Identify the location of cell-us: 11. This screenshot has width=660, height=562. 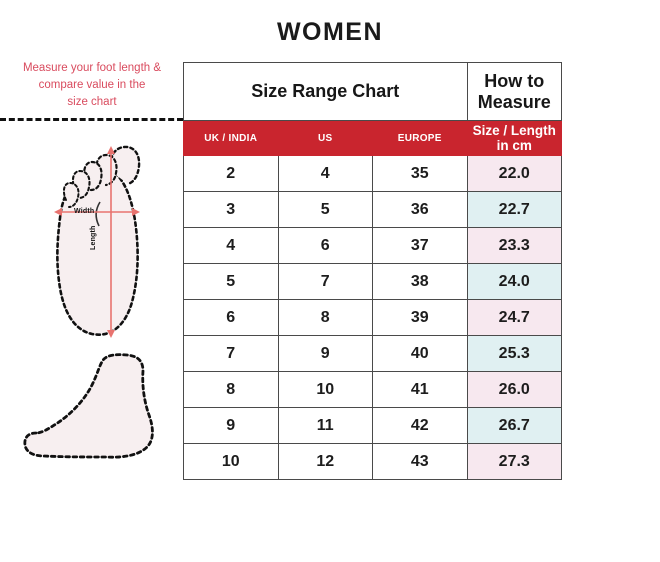
(325, 425).